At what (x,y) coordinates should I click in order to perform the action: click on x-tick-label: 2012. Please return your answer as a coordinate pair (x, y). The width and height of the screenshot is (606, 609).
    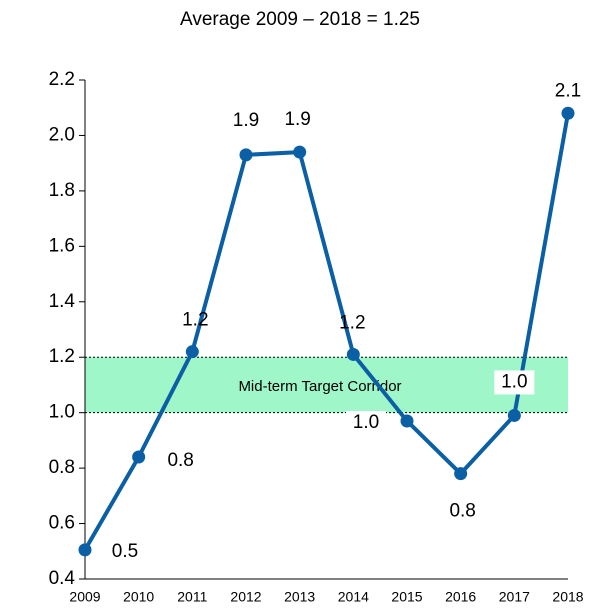
    Looking at the image, I should click on (245, 597).